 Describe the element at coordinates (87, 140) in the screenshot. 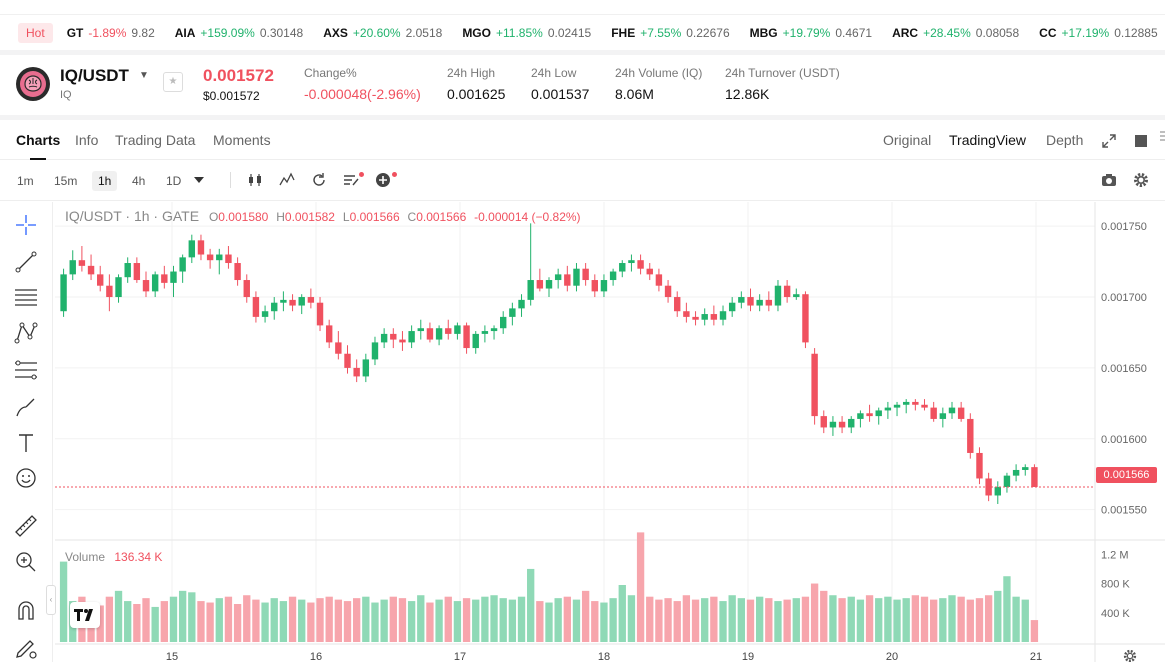

I see `tab-info: Info` at that location.